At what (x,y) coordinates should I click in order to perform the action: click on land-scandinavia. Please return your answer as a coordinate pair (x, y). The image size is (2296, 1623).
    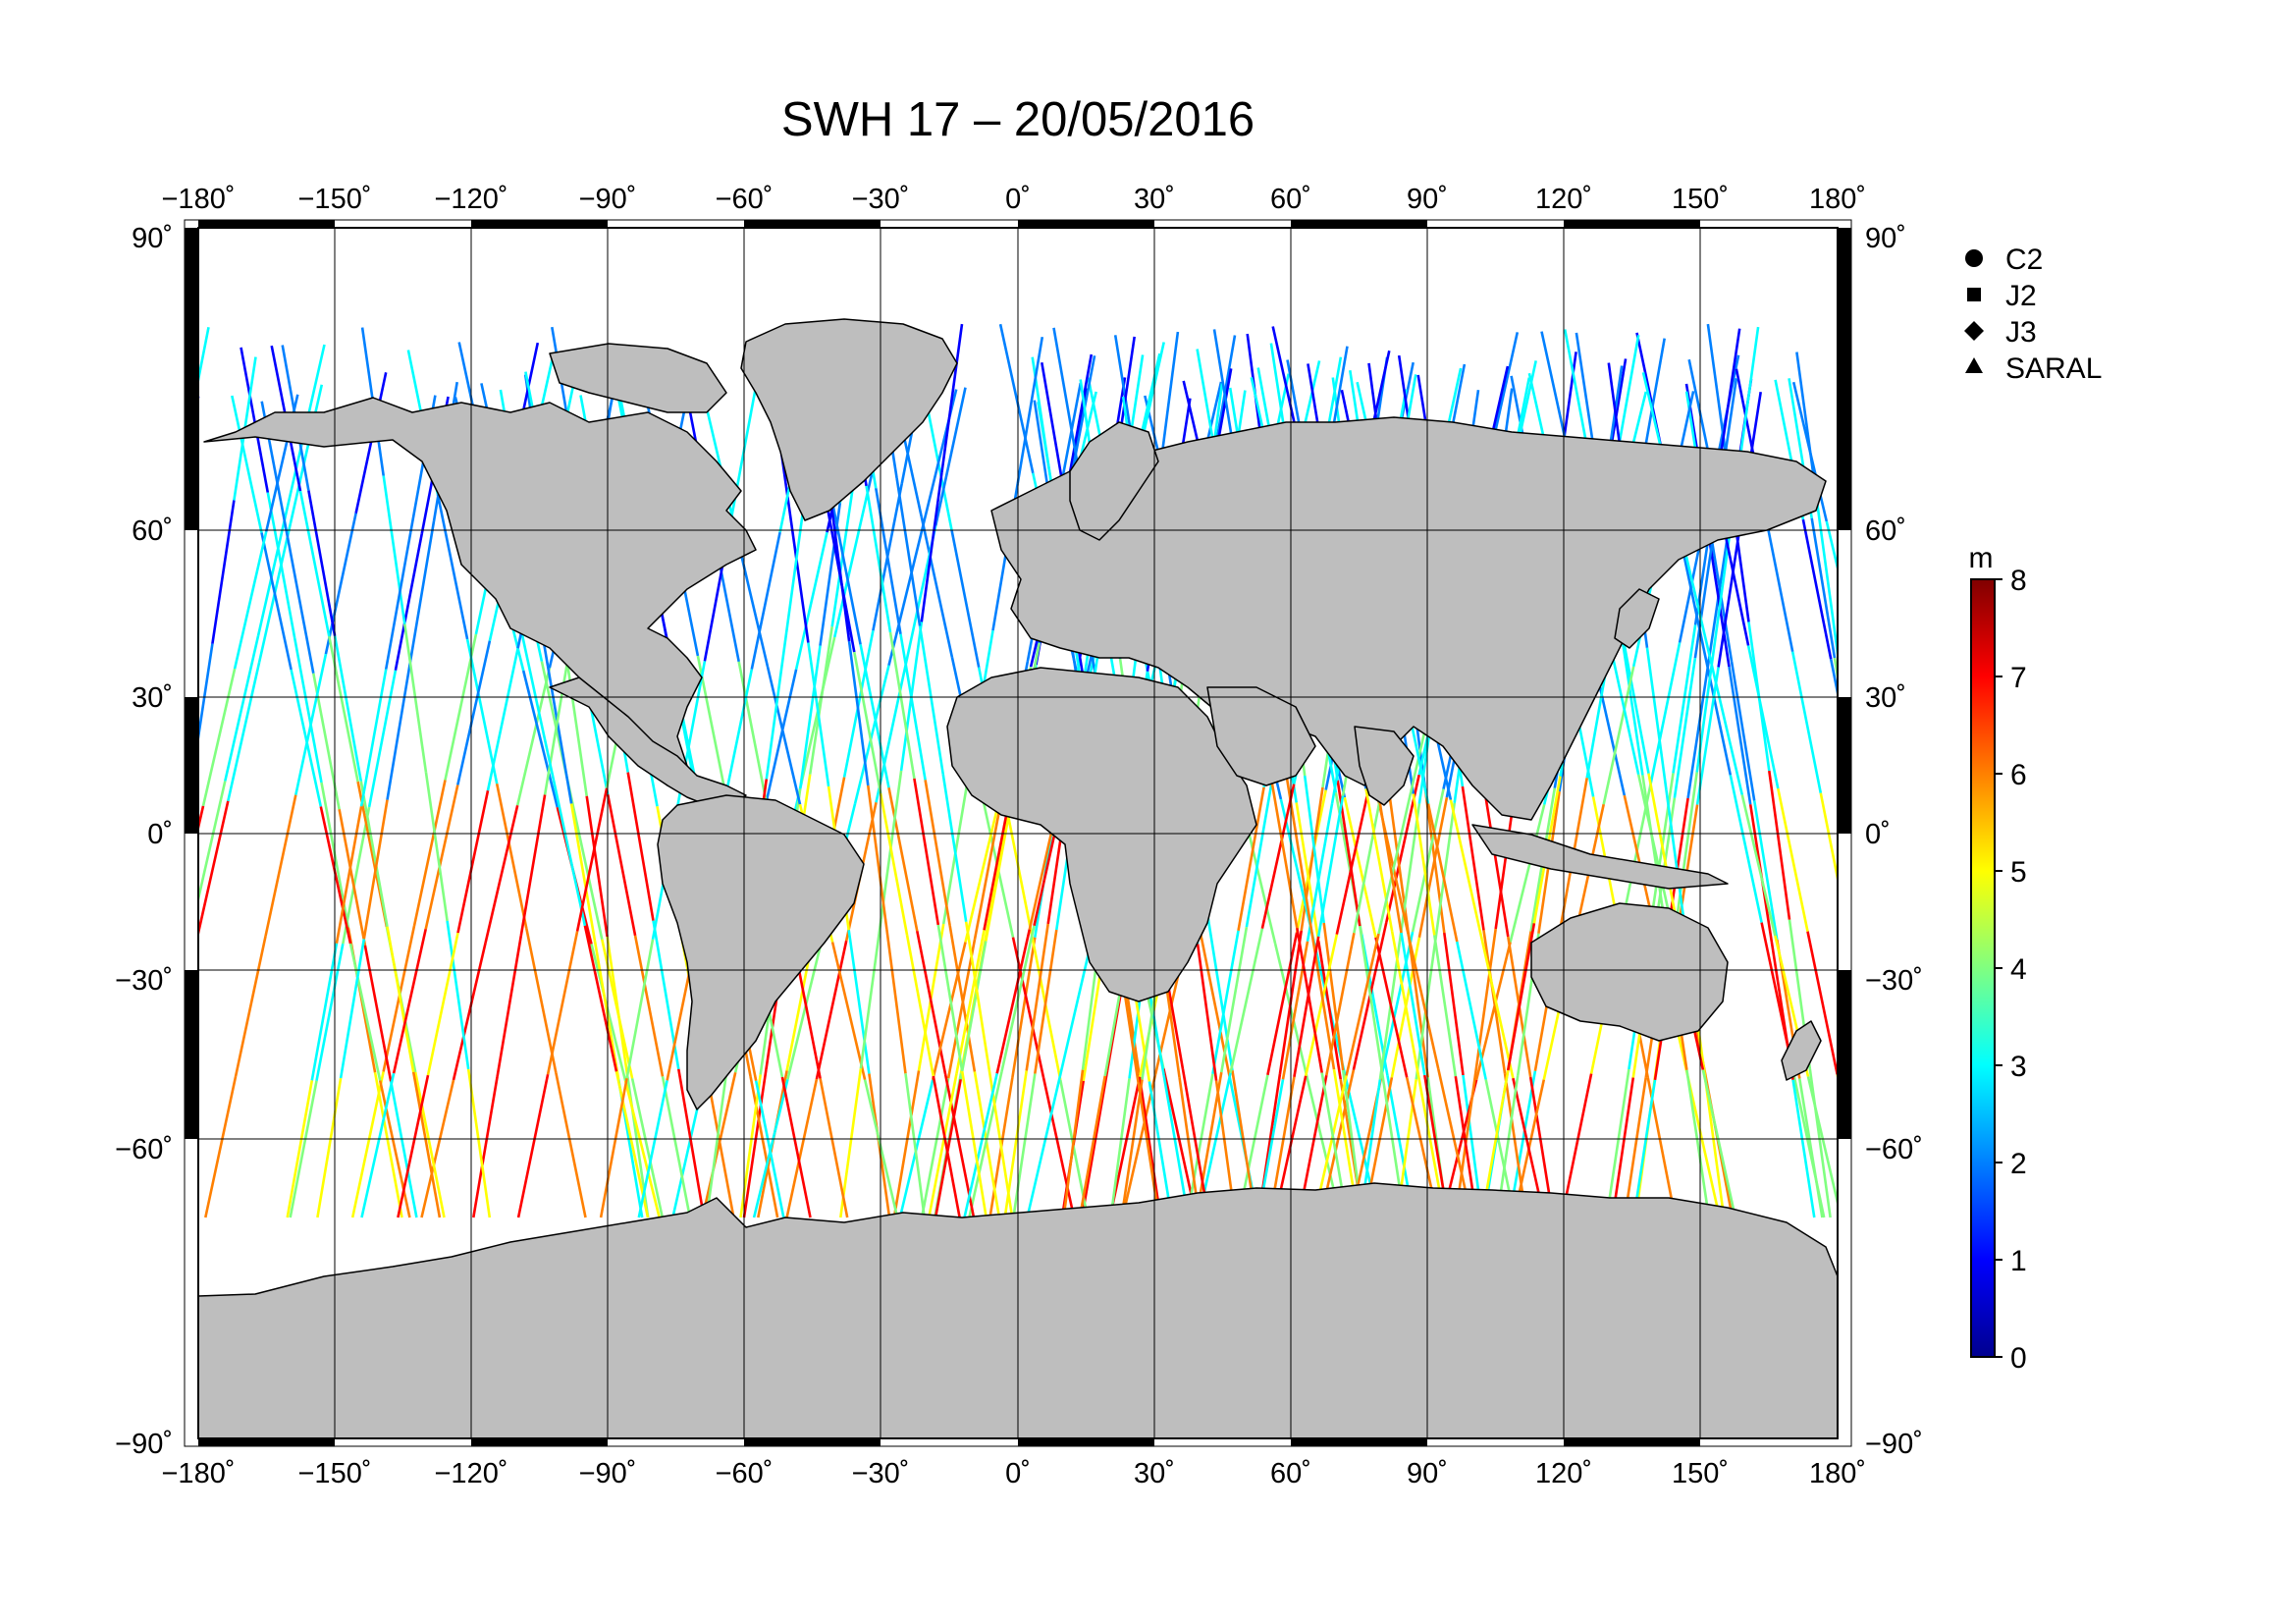
    Looking at the image, I should click on (1114, 481).